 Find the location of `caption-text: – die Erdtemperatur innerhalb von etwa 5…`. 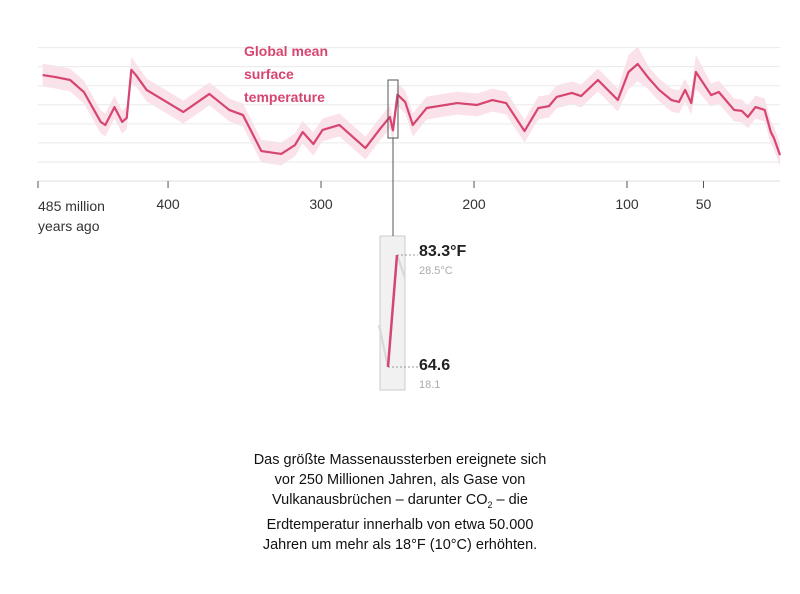

caption-text: – die Erdtemperatur innerhalb von etwa 5… is located at coordinates (400, 522).